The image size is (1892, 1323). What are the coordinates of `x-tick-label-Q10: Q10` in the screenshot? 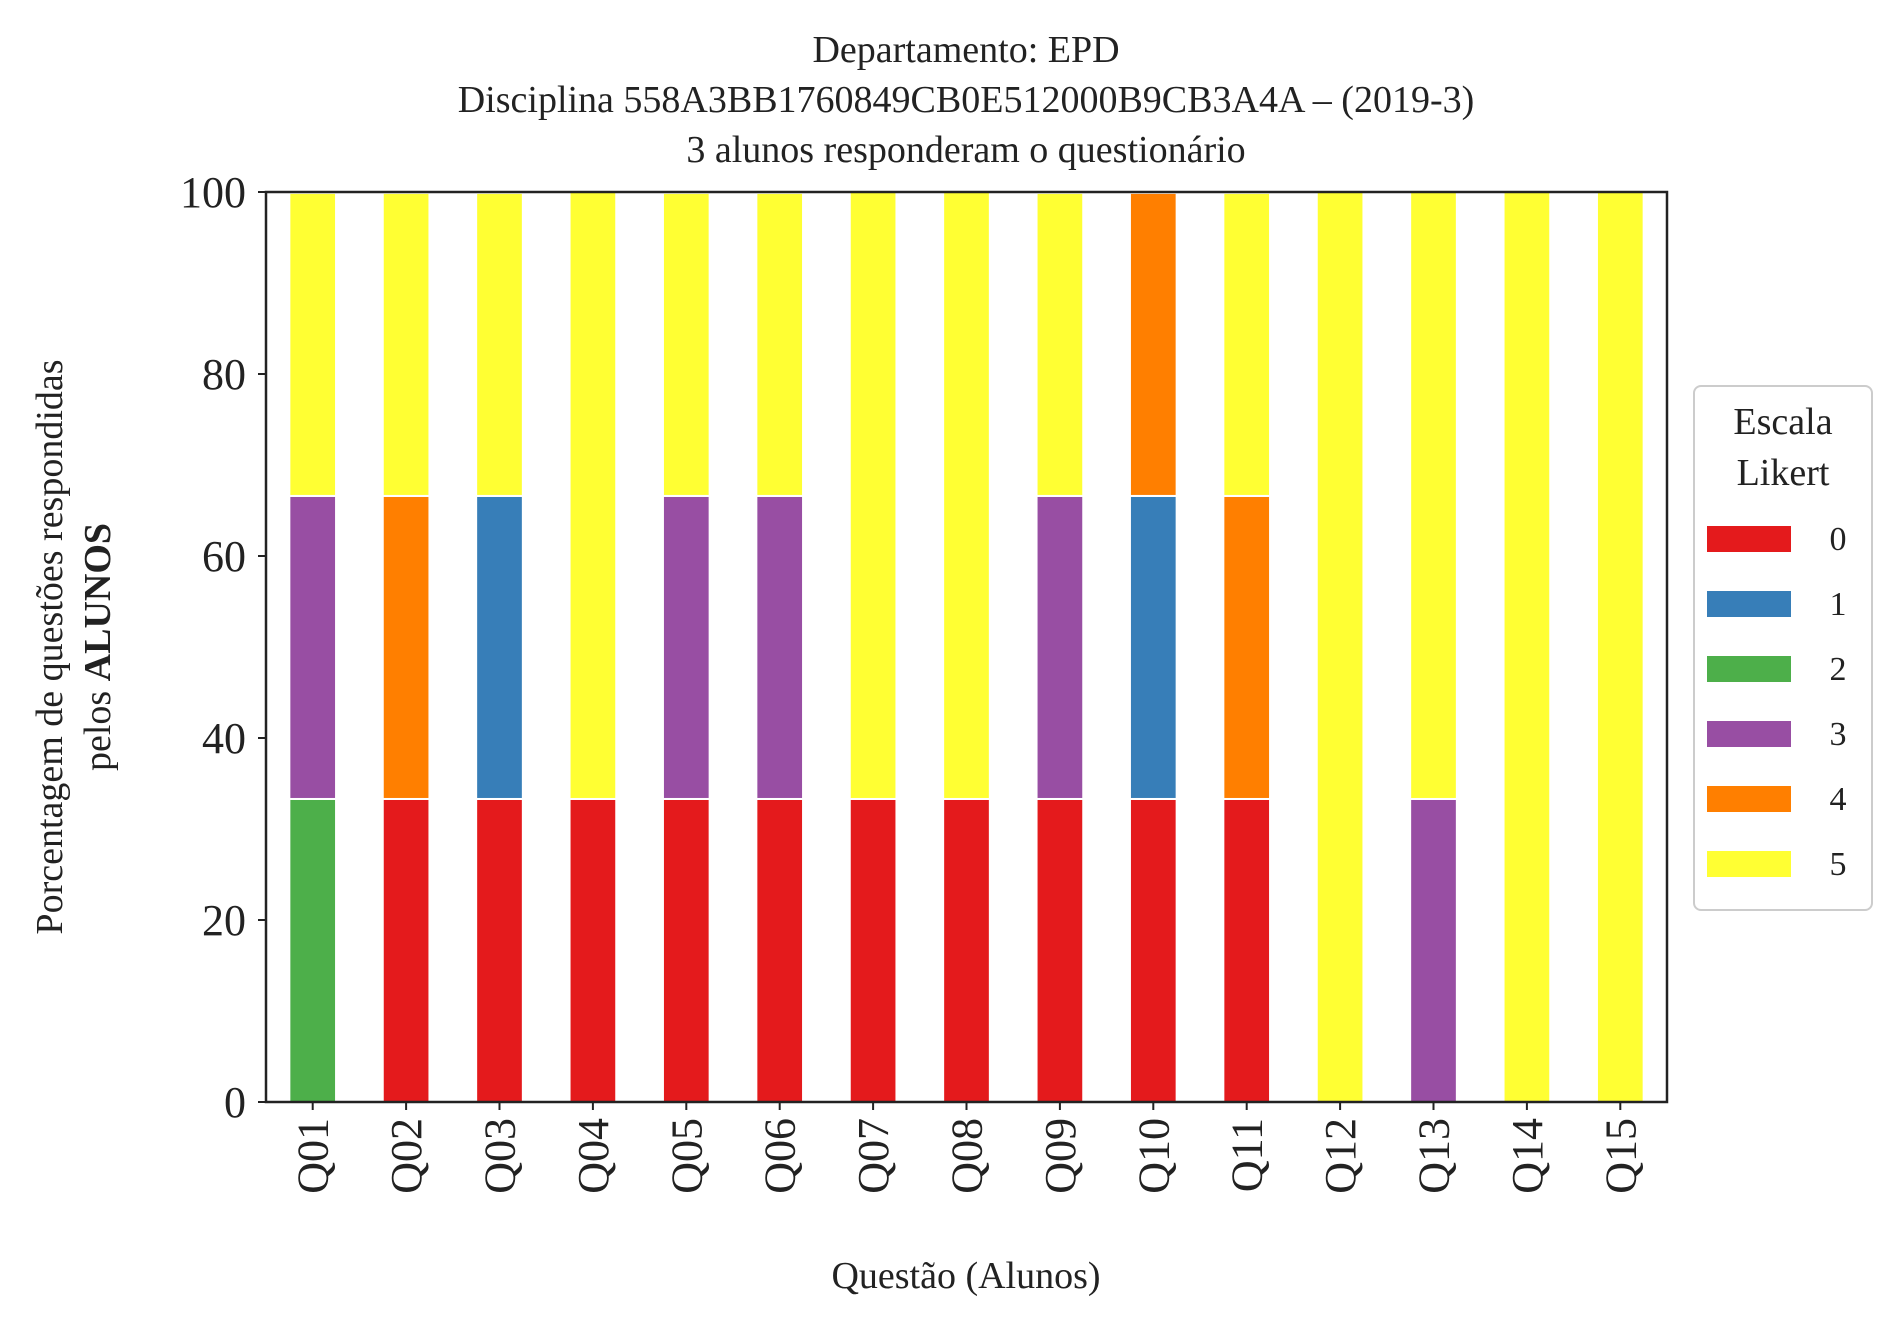 It's located at (1153, 1156).